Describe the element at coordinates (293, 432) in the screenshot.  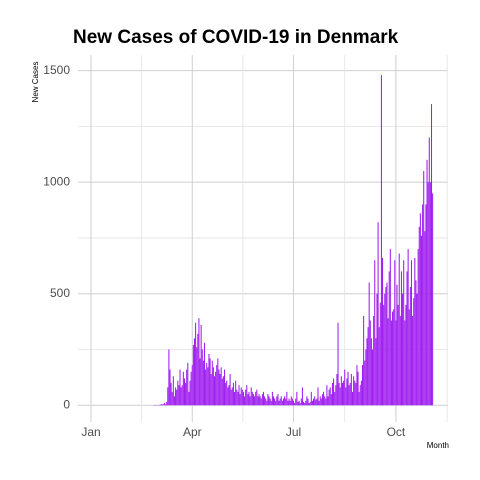
I see `x-tick-label: Jul` at that location.